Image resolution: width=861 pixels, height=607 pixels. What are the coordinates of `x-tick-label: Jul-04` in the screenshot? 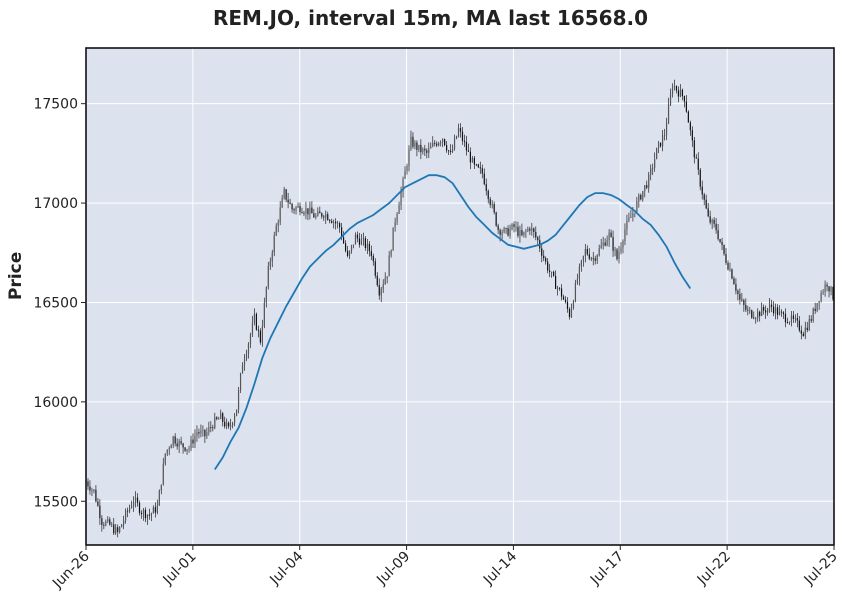 It's located at (286, 568).